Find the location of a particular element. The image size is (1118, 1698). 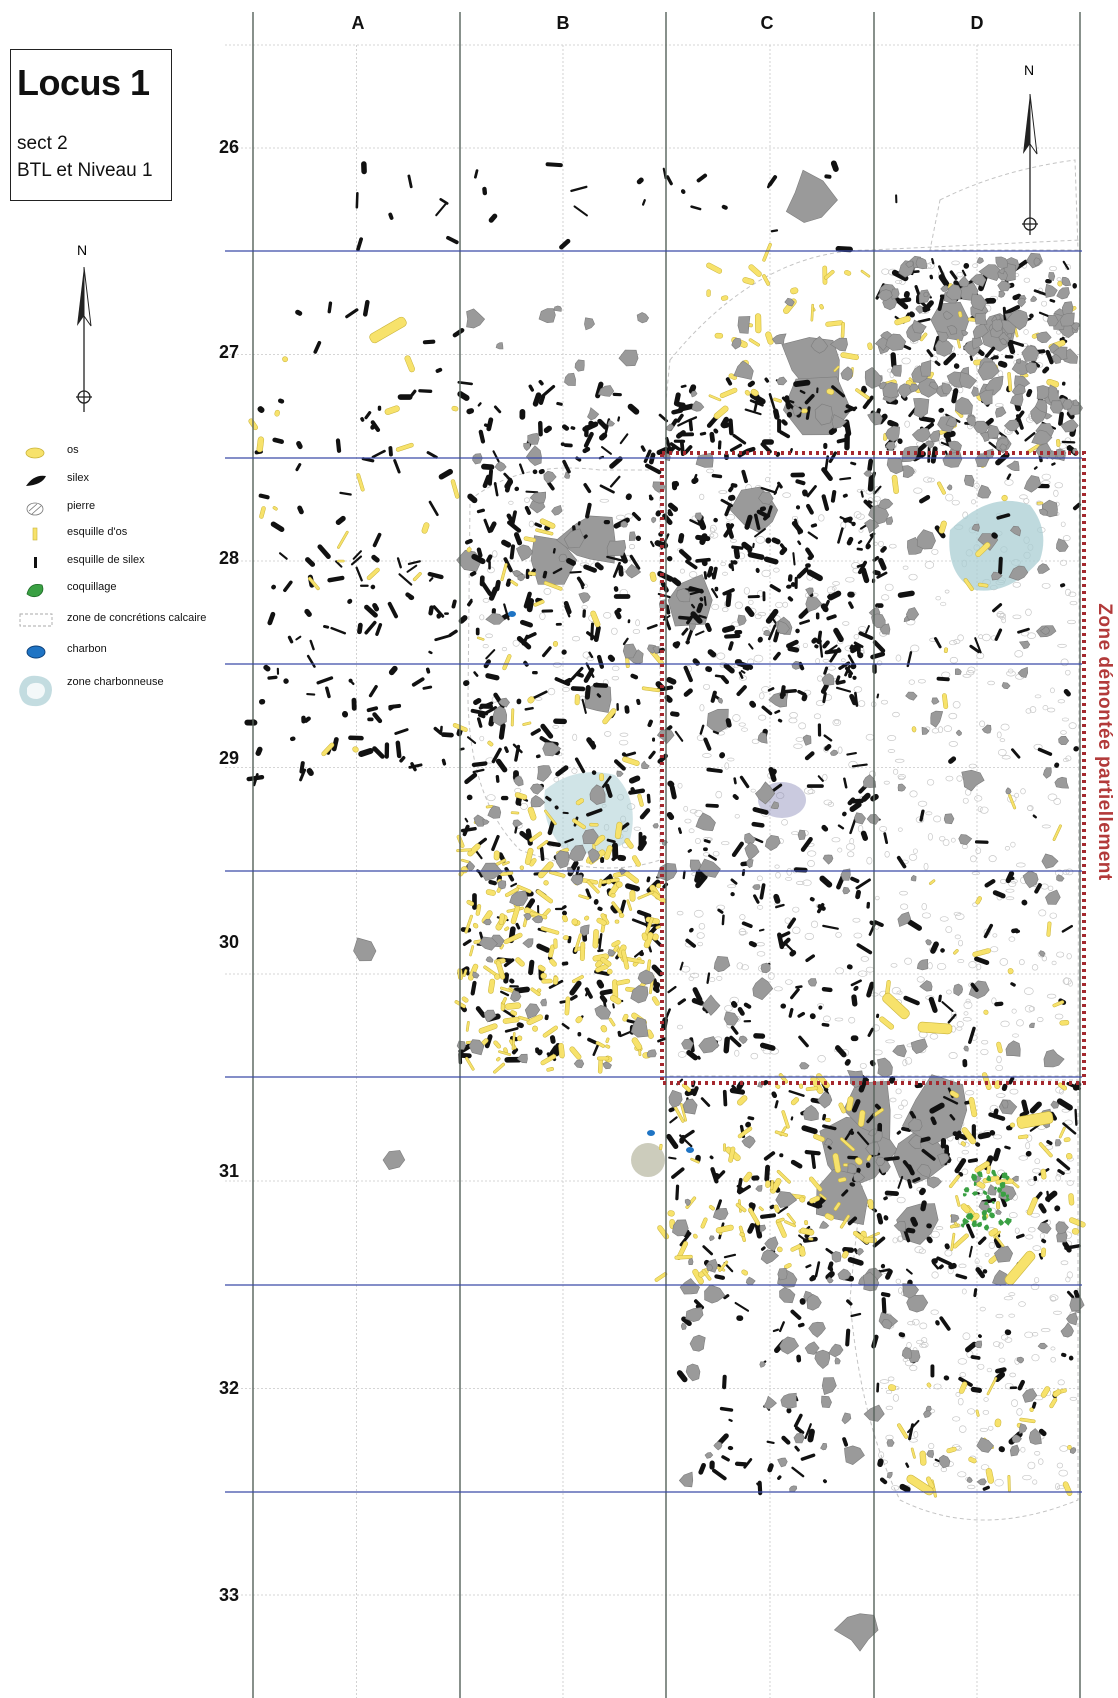

shell-piece is located at coordinates (965, 1194).